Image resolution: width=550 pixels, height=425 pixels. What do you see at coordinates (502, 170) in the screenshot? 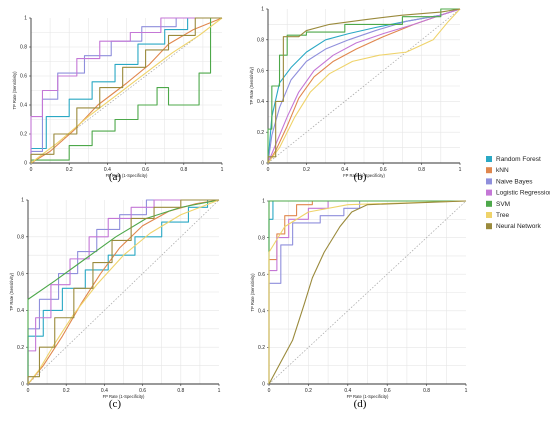
I see `legend-label: kNN` at bounding box center [502, 170].